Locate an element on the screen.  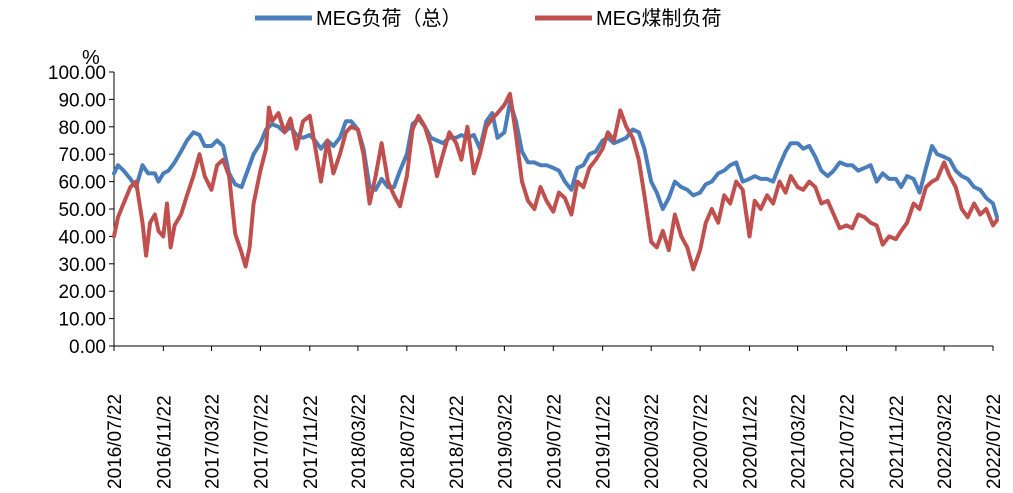
x-tick-label: 2020/03/22 is located at coordinates (652, 441).